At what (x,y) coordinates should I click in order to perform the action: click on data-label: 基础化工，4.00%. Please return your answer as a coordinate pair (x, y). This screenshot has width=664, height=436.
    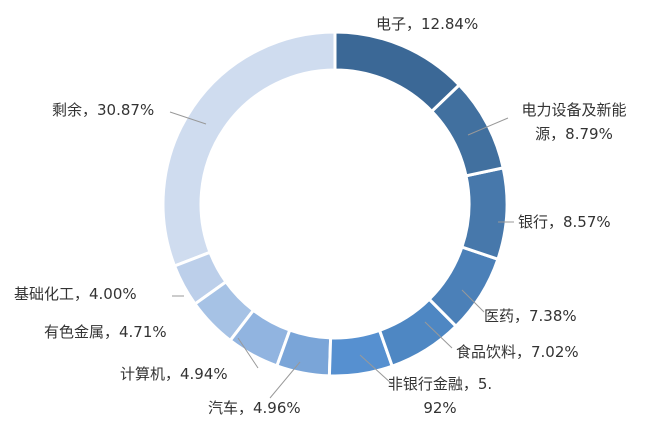
    Looking at the image, I should click on (75, 294).